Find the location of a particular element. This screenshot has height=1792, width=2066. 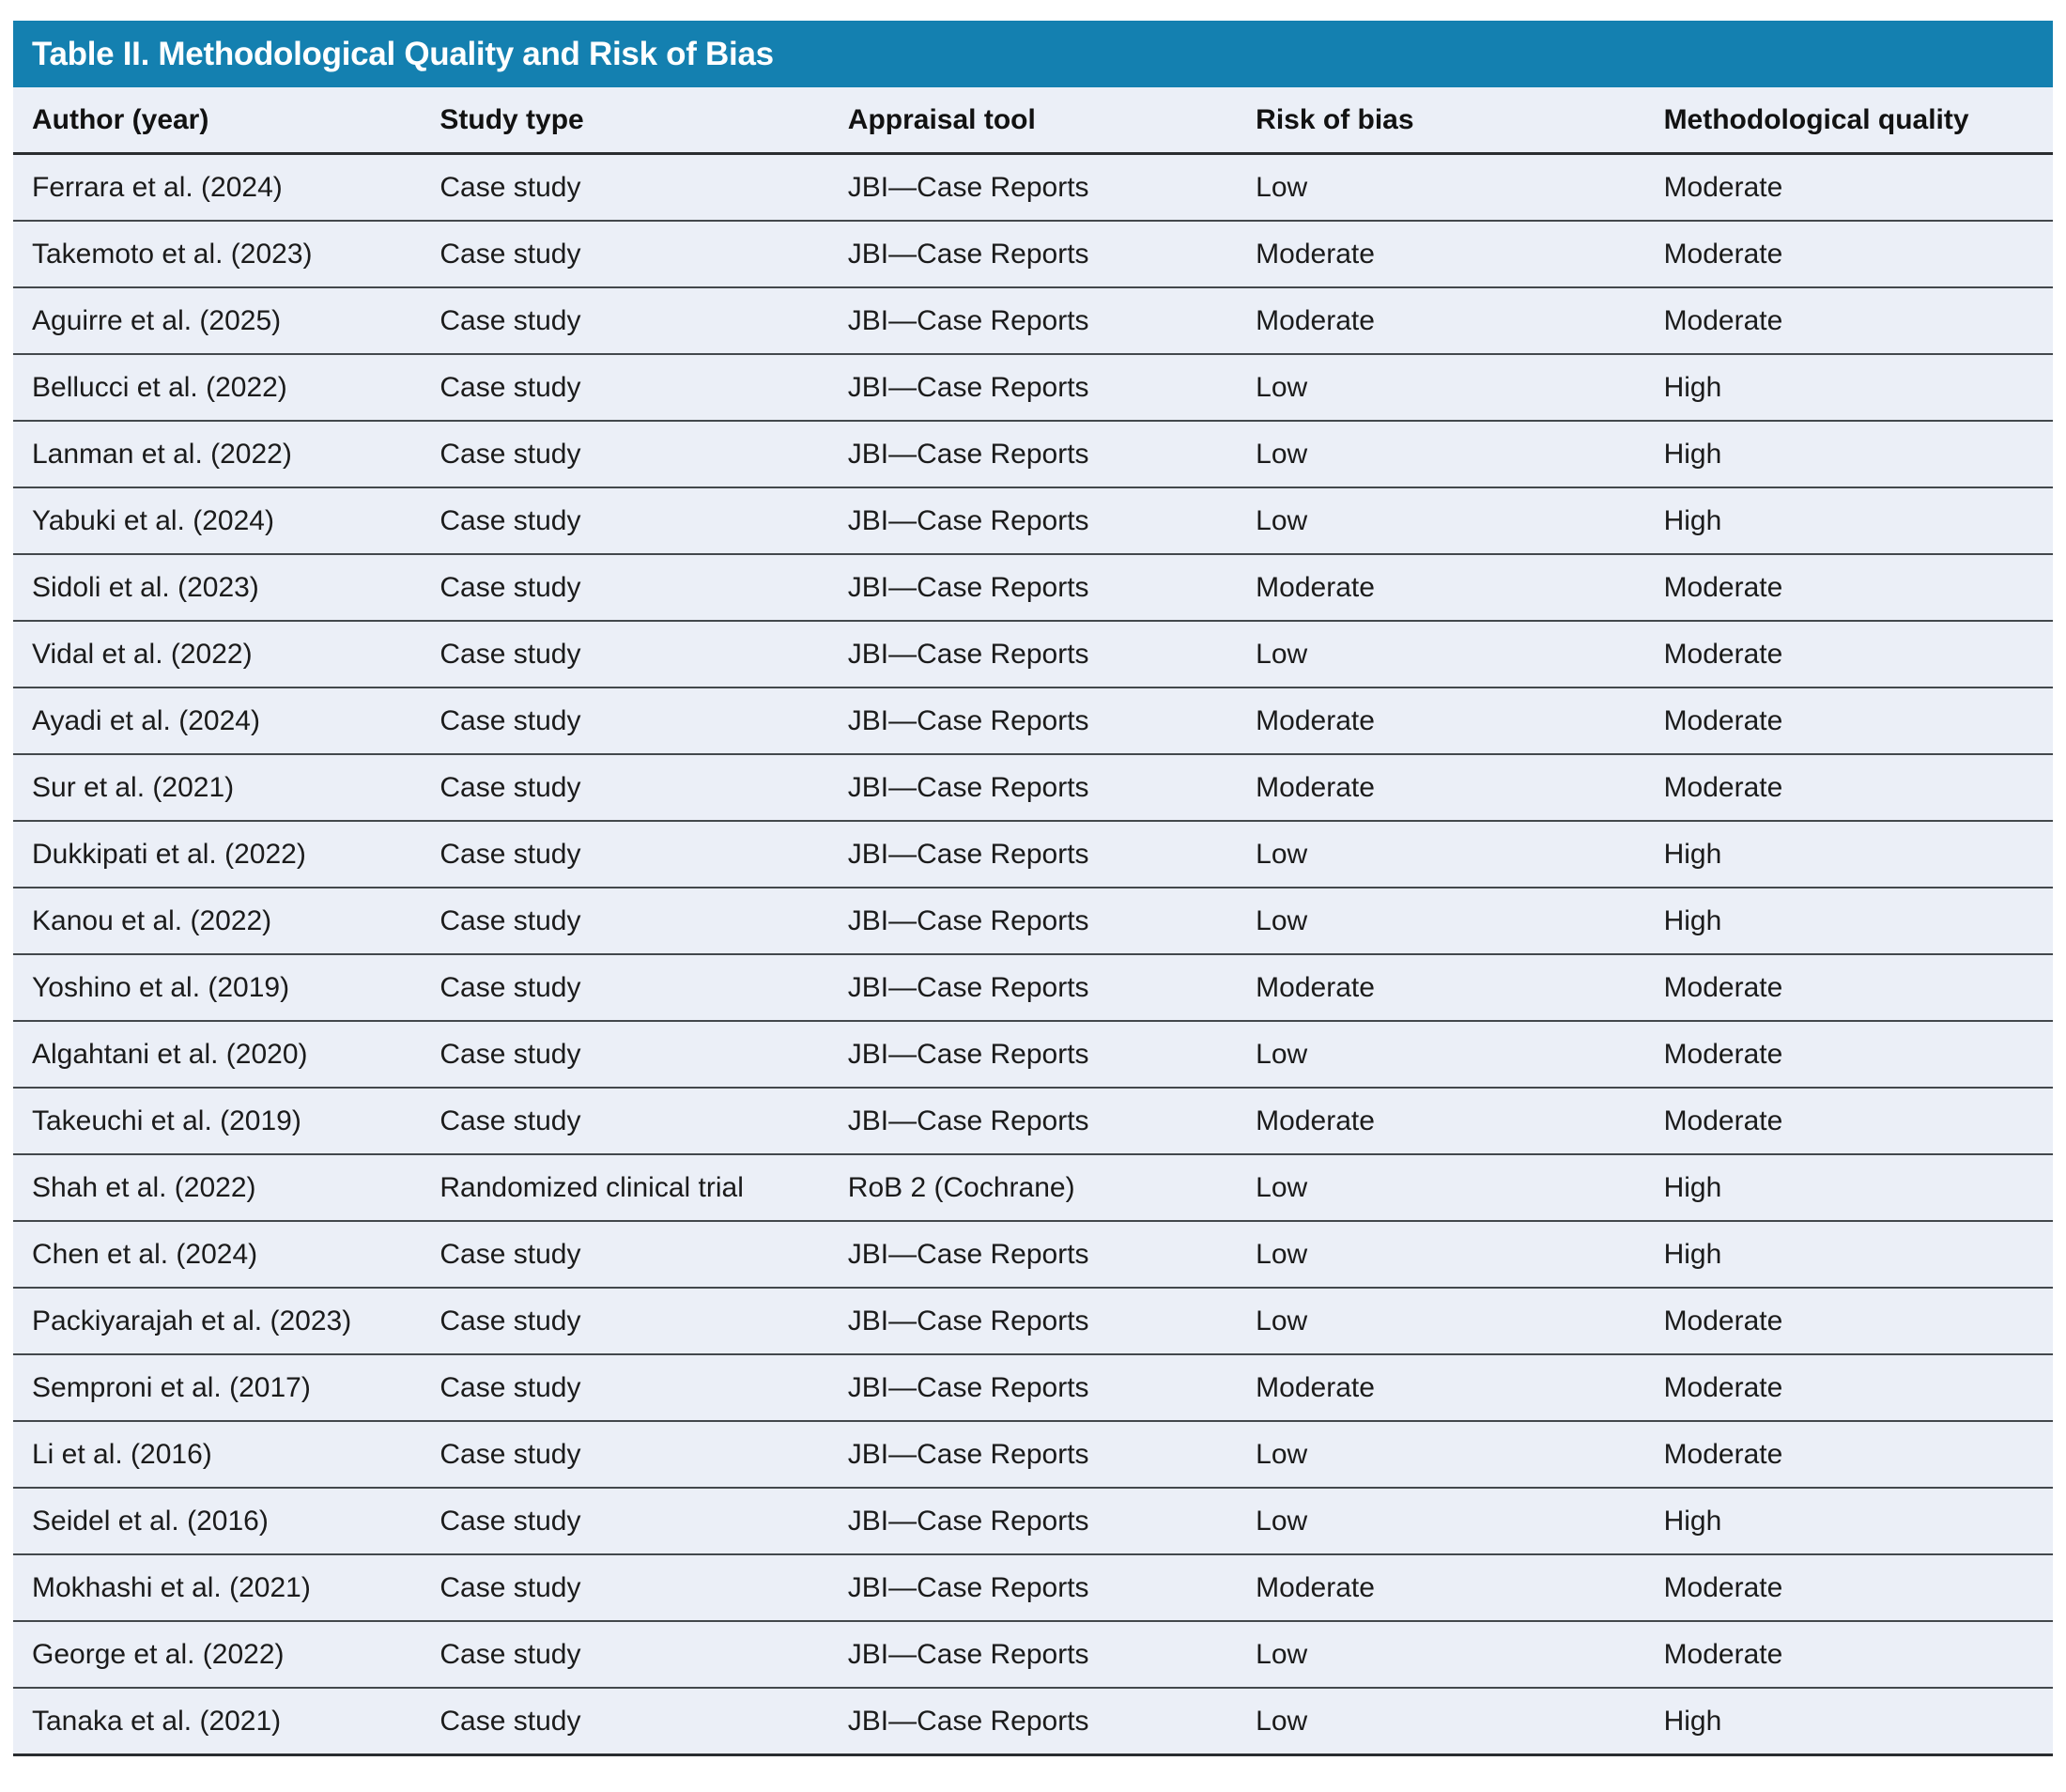

author-cell: Dukkipati et al. (2022) is located at coordinates (217, 855).